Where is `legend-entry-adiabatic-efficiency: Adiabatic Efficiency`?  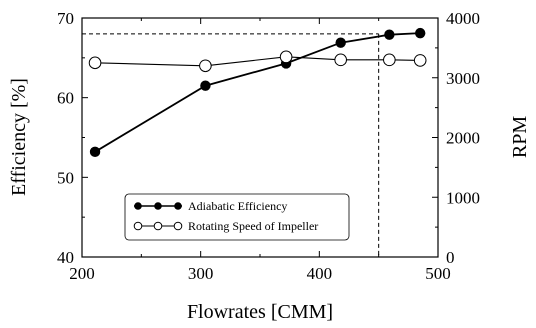
legend-entry-adiabatic-efficiency: Adiabatic Efficiency is located at coordinates (210, 206).